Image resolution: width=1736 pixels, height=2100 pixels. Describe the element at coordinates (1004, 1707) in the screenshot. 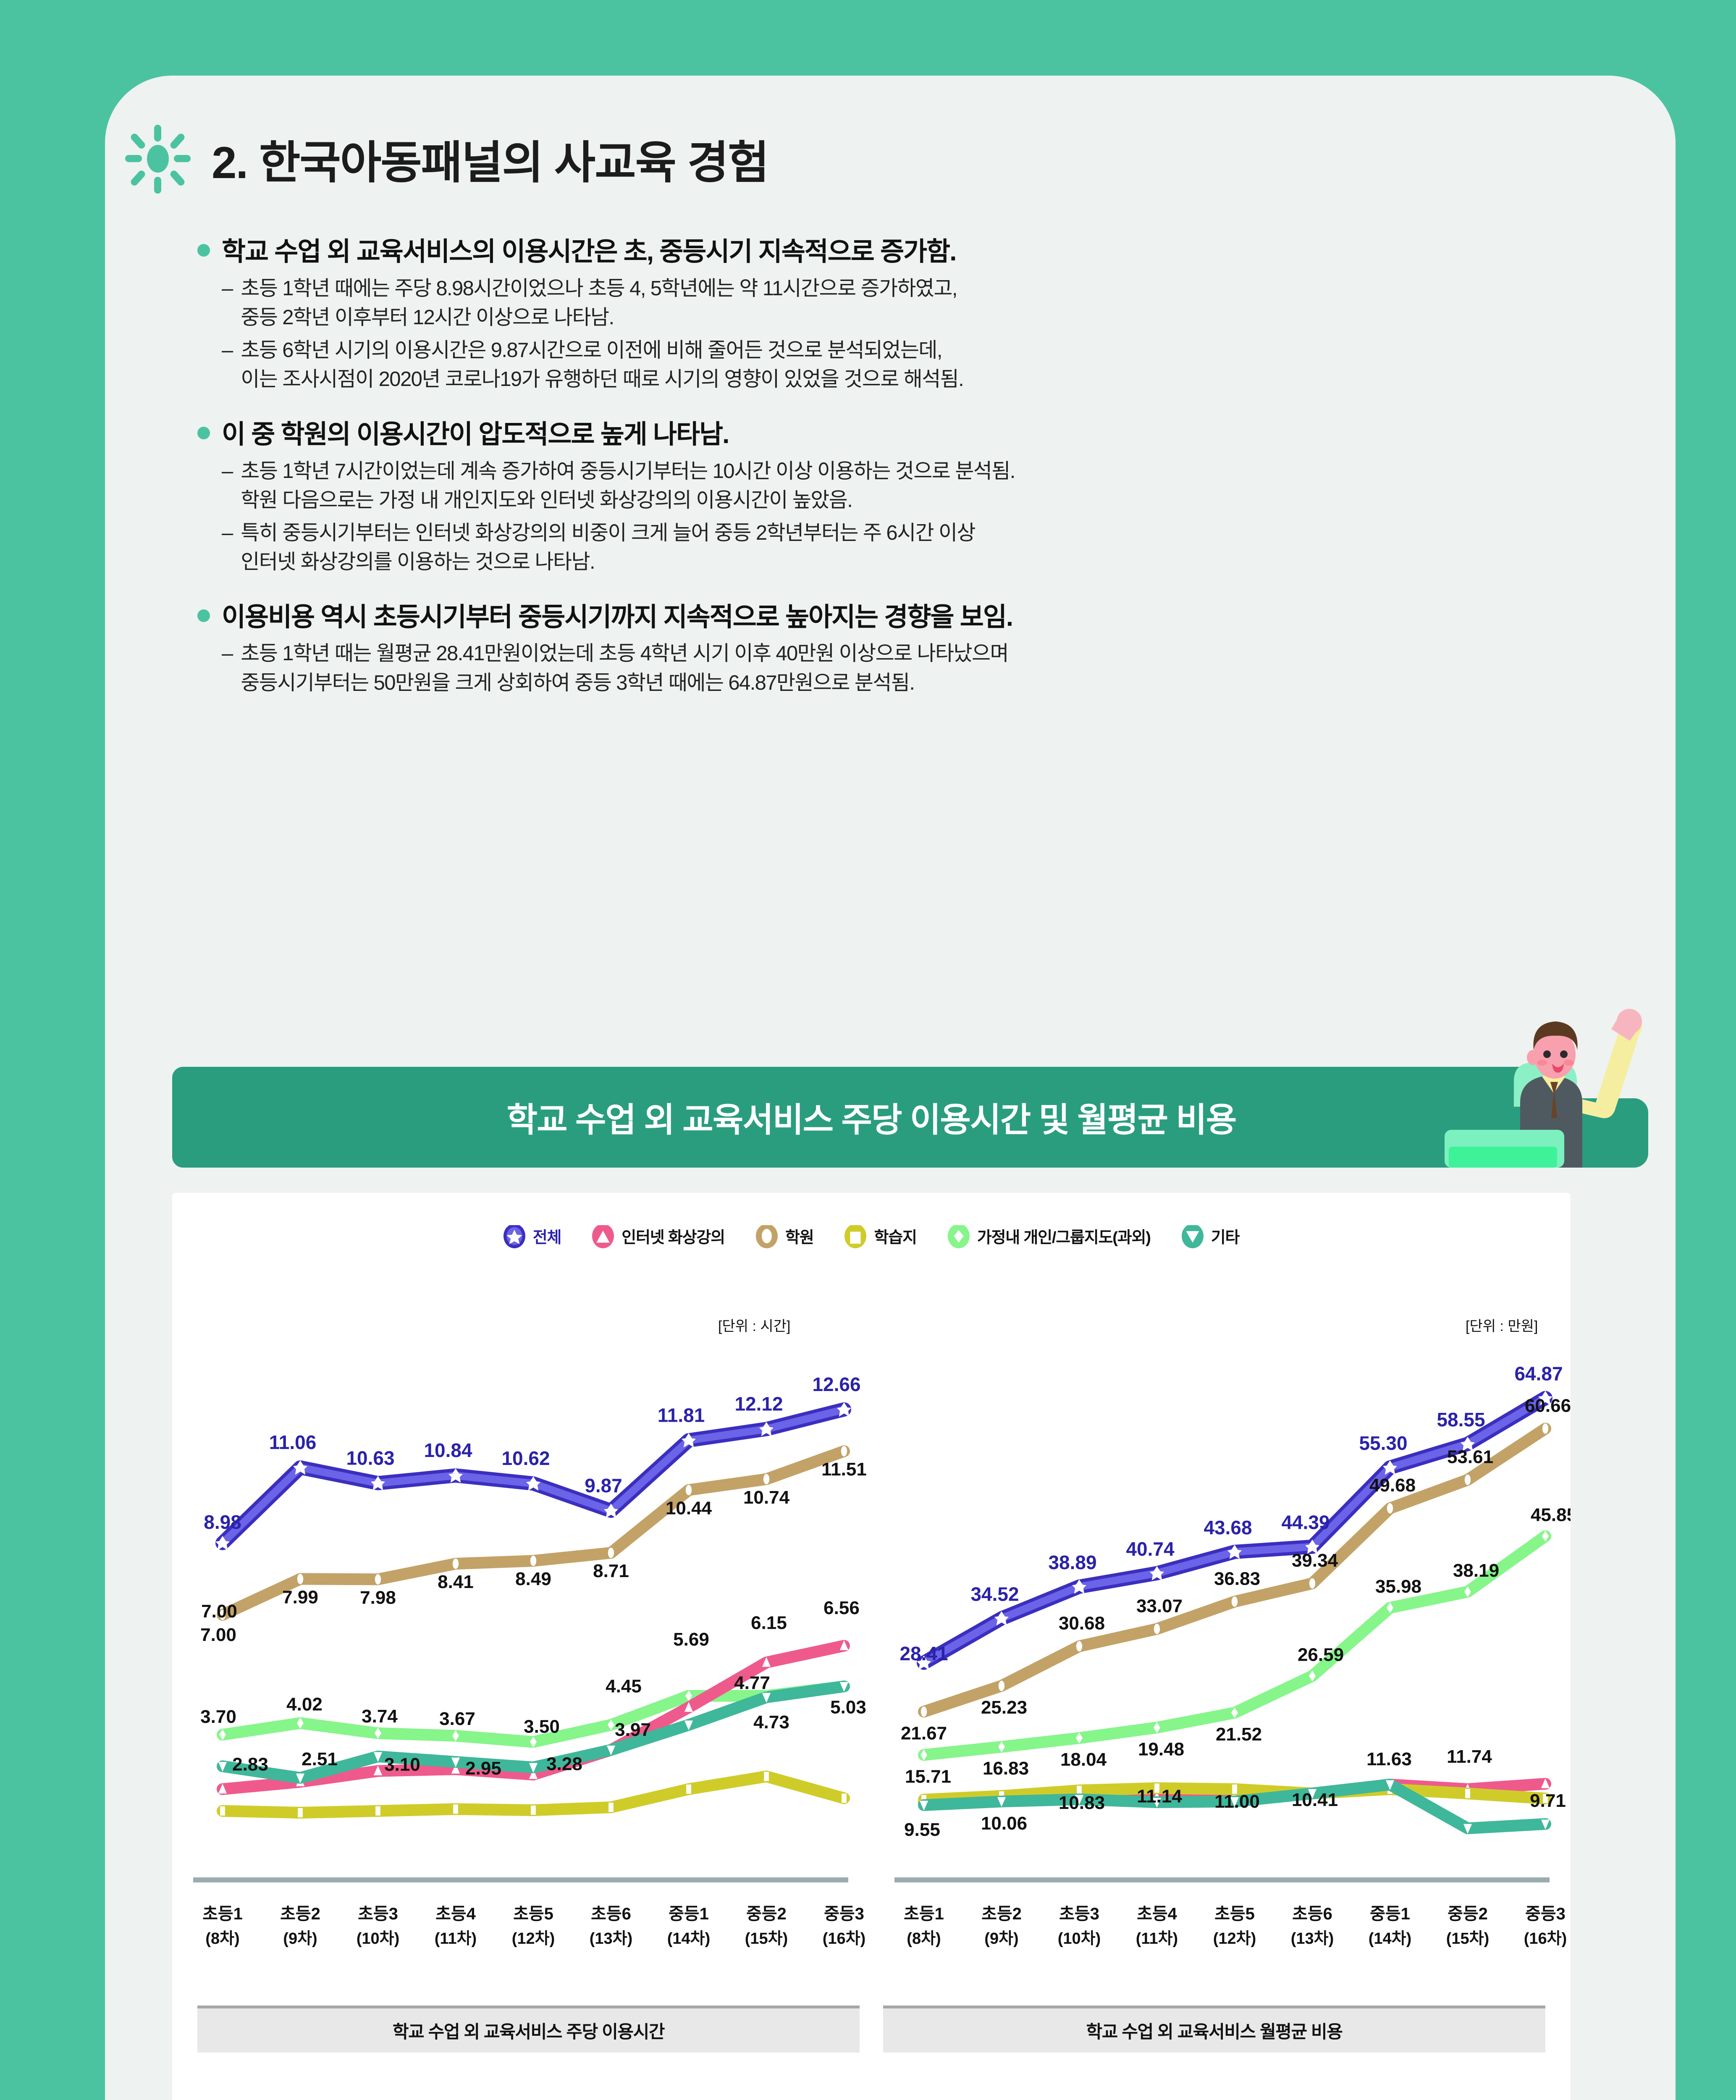

I see `svg-text: 25.23` at that location.